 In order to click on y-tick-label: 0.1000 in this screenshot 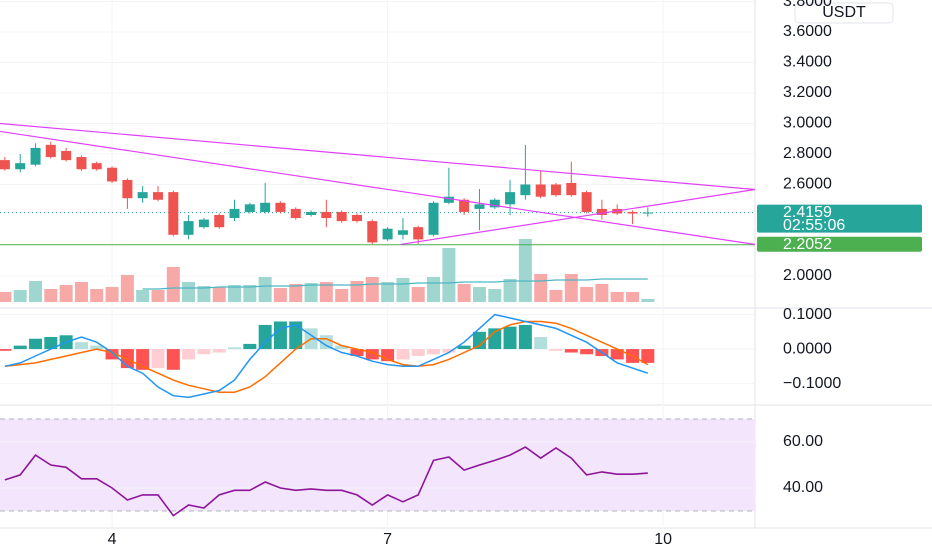, I will do `click(807, 314)`.